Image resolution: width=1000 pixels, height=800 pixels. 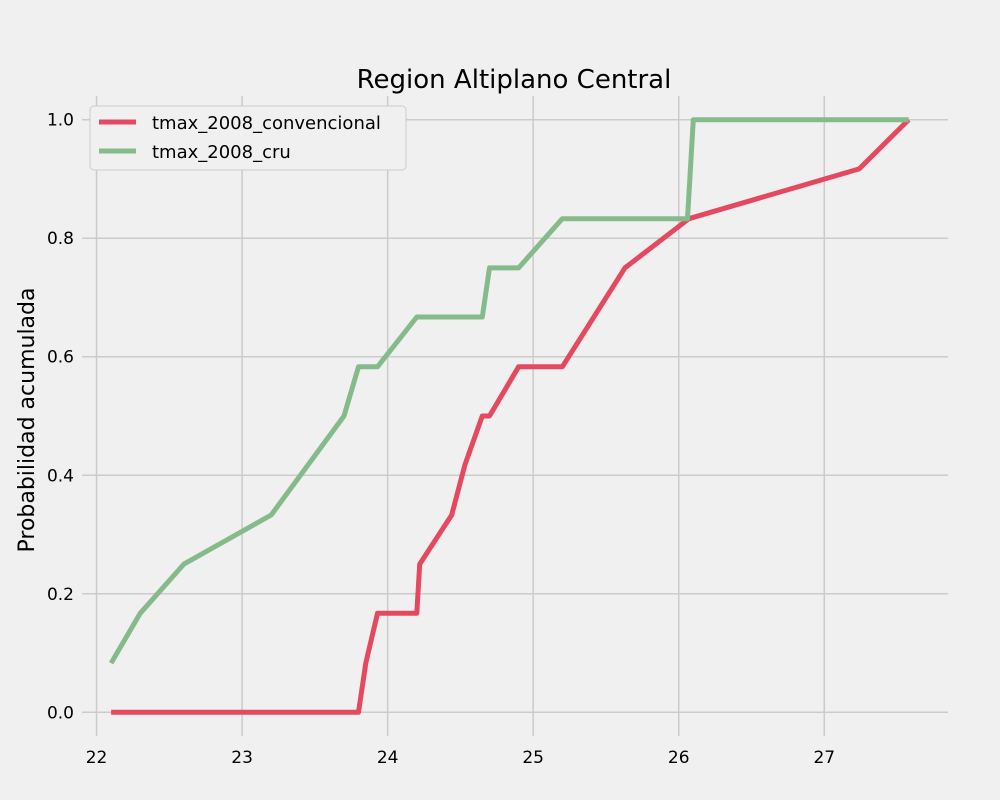 I want to click on y-tick-label: 0.8, so click(x=60, y=239).